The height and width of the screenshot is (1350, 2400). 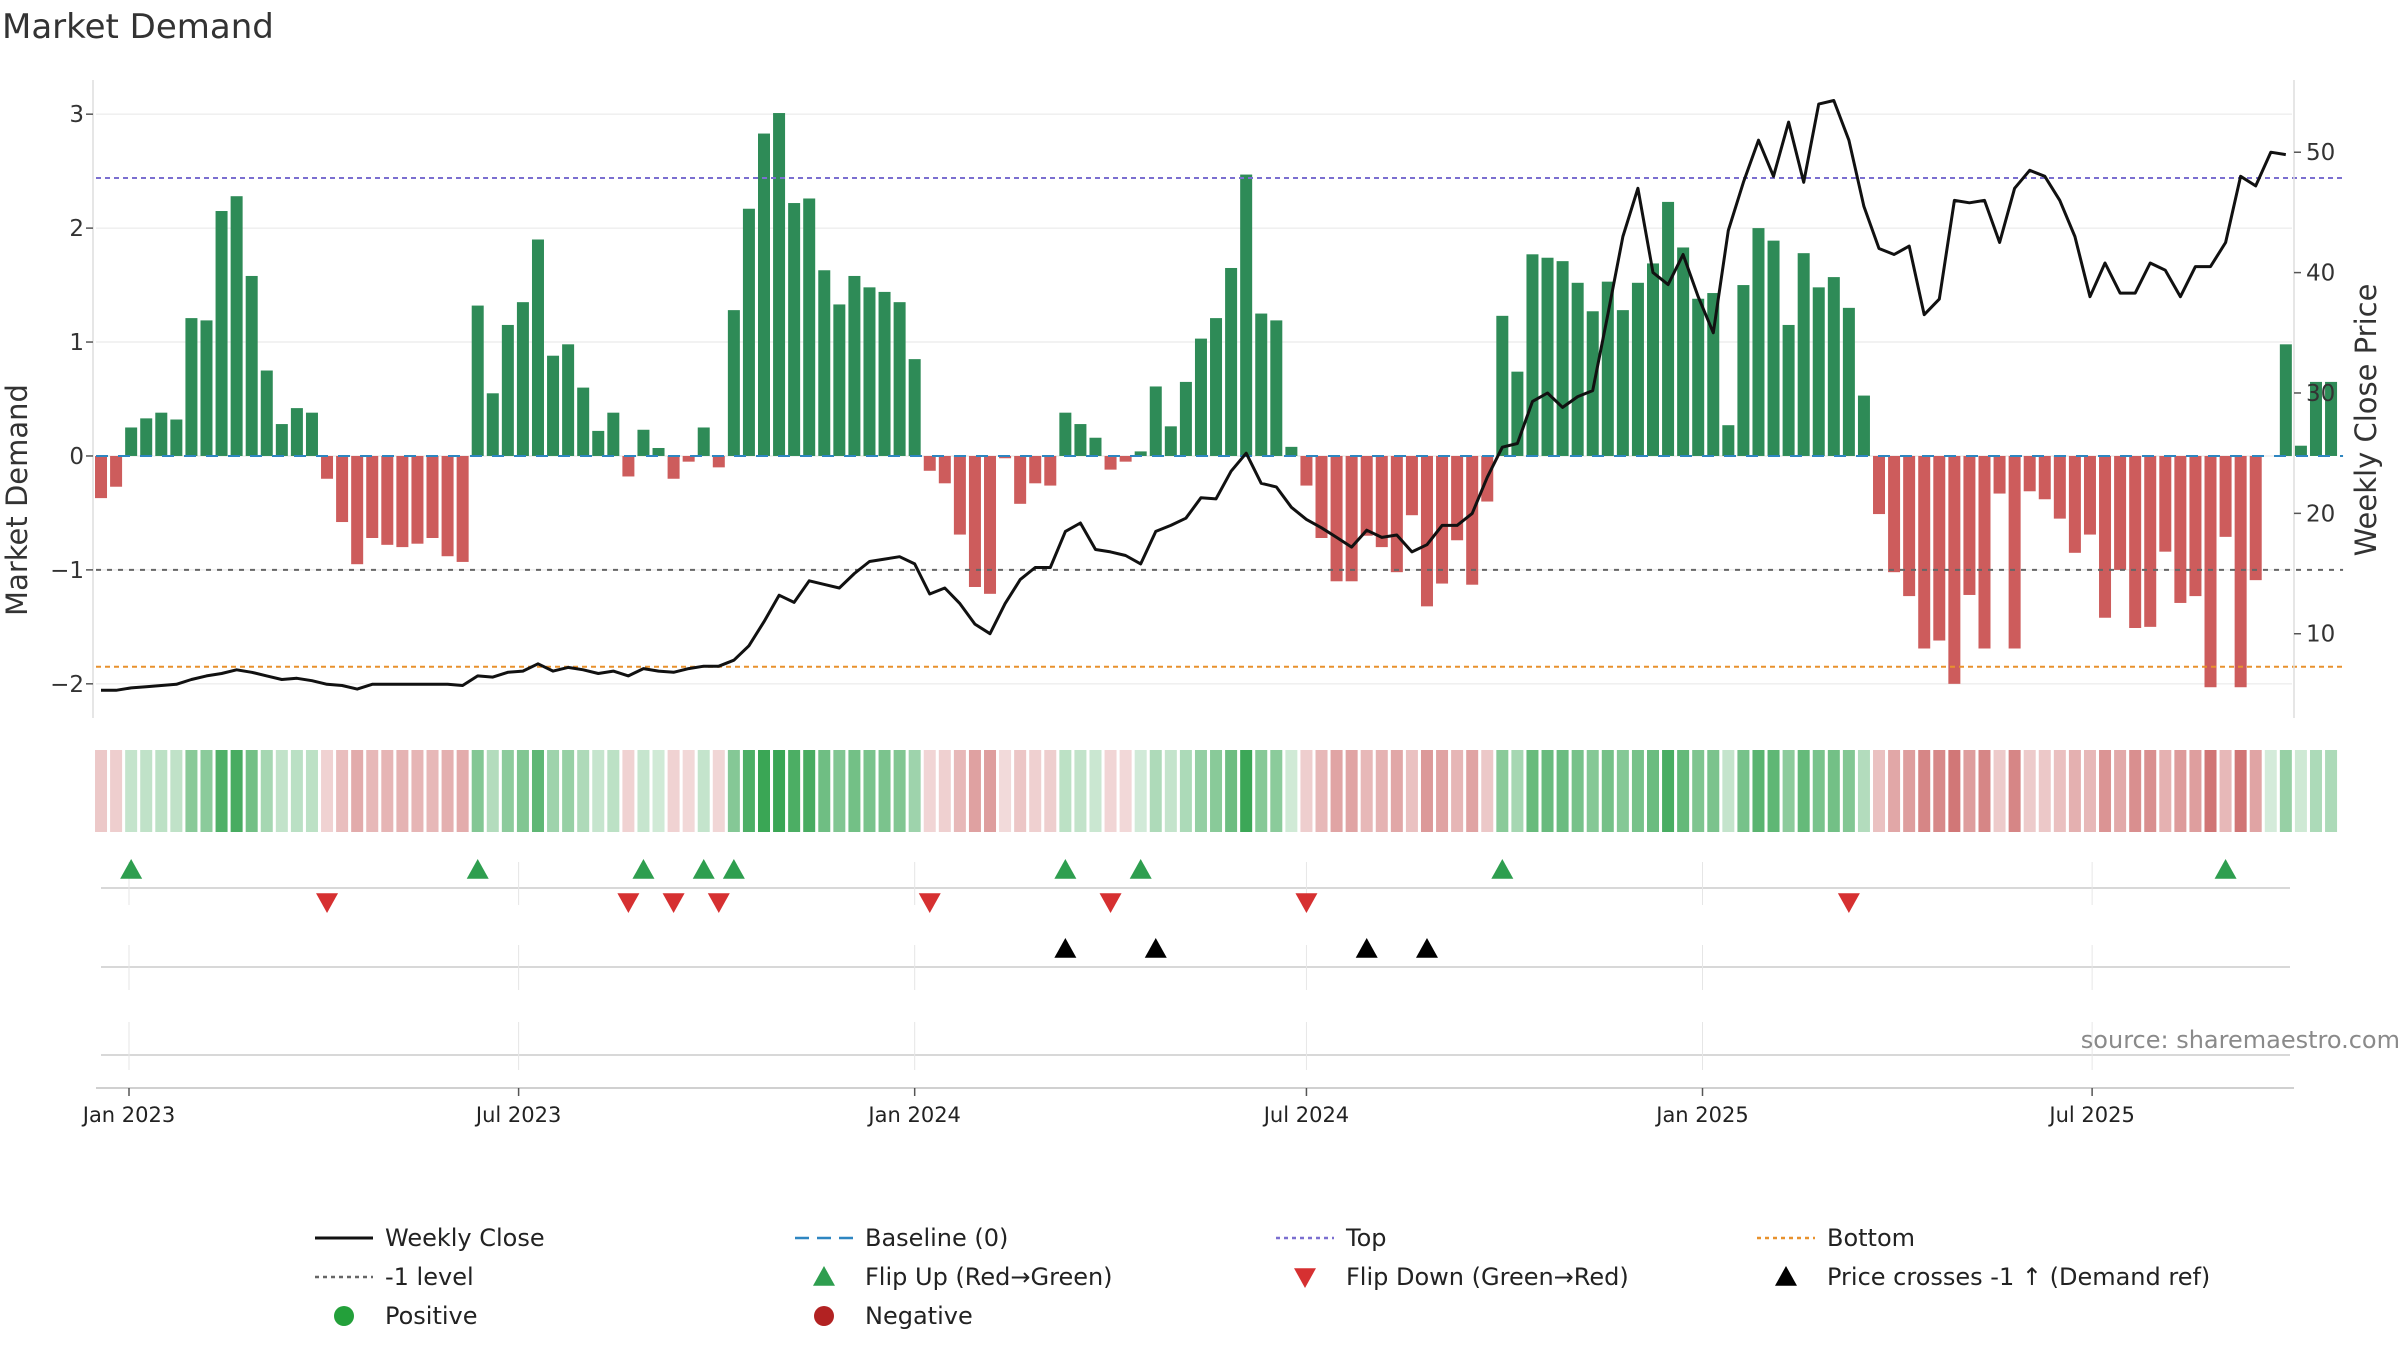 What do you see at coordinates (76, 229) in the screenshot?
I see `left-tick-label: 2` at bounding box center [76, 229].